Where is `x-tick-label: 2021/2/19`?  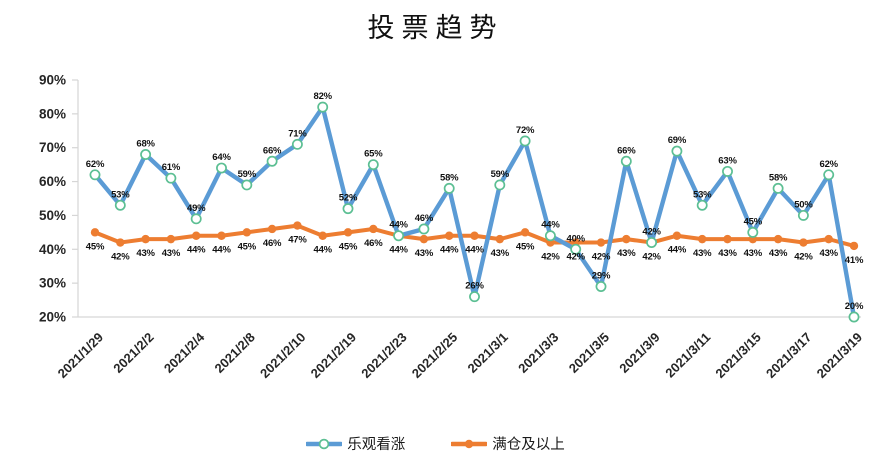
x-tick-label: 2021/2/19 is located at coordinates (334, 356).